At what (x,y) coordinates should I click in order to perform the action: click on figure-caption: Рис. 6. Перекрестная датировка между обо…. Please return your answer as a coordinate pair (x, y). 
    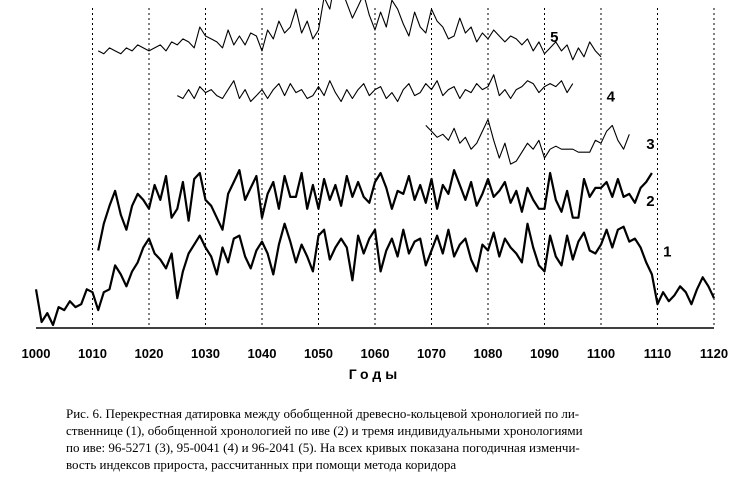
    Looking at the image, I should click on (386, 439).